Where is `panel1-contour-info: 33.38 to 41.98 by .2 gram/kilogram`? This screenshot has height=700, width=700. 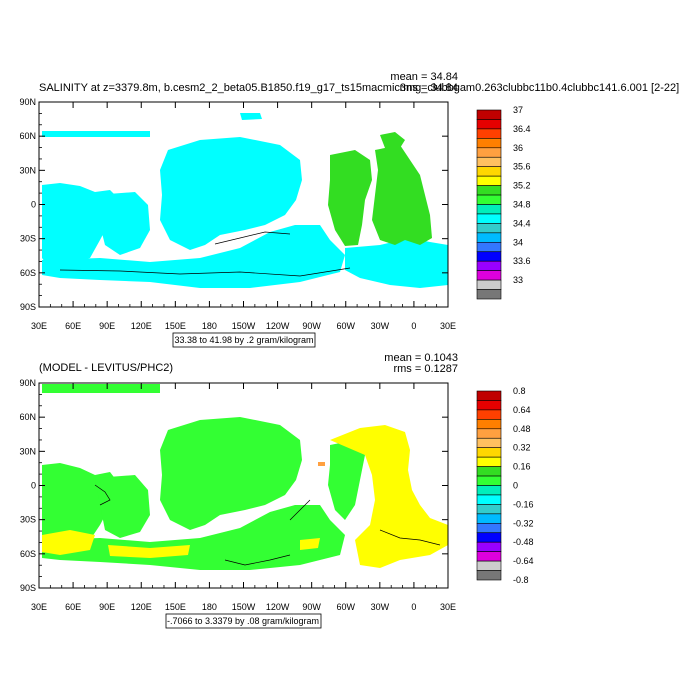
panel1-contour-info: 33.38 to 41.98 by .2 gram/kilogram is located at coordinates (243, 340).